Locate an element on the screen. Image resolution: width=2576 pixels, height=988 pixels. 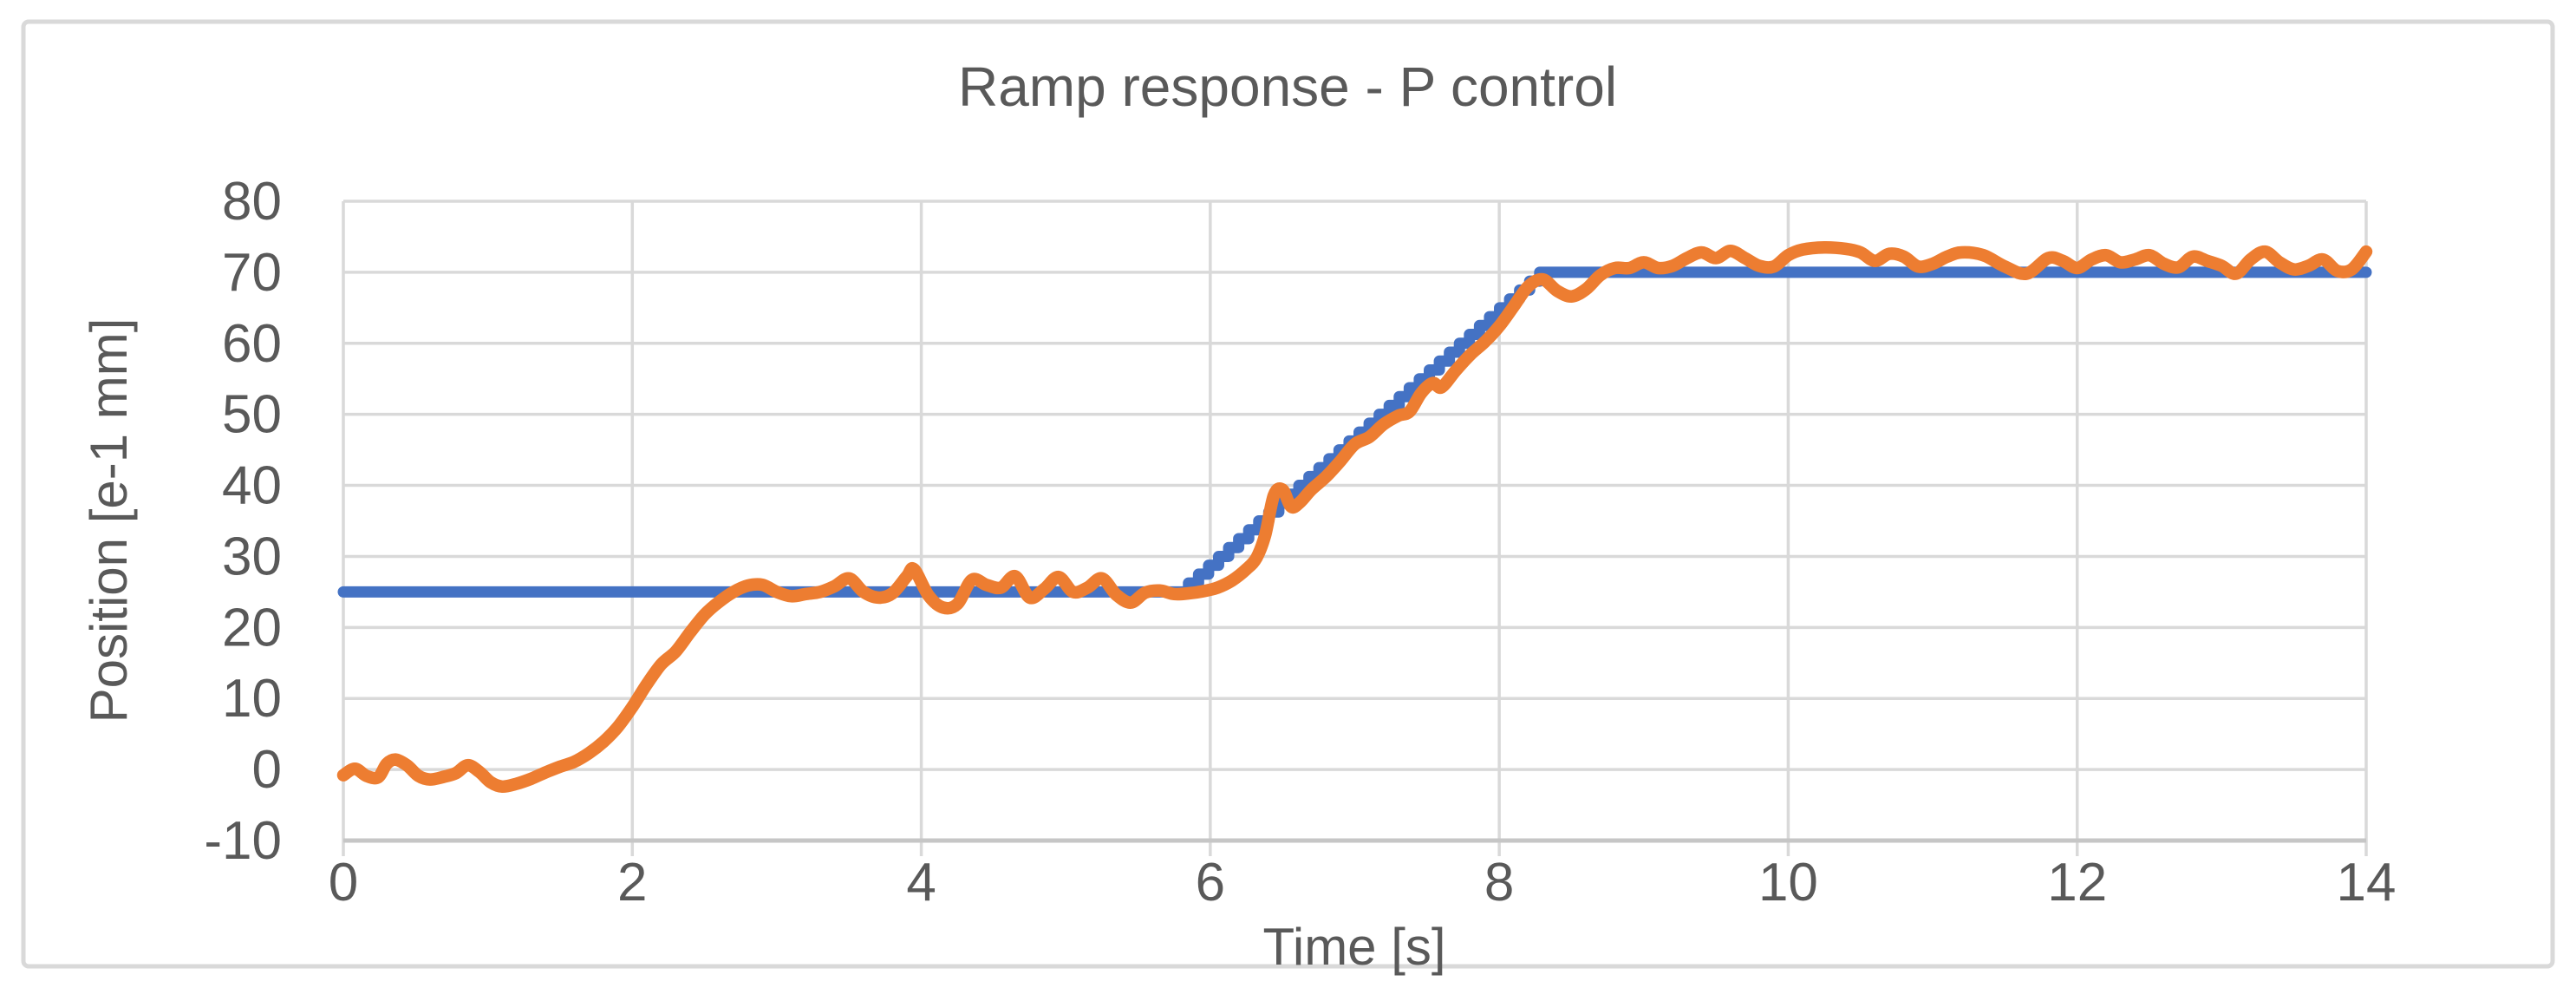
y-tick-label: -10 is located at coordinates (243, 841).